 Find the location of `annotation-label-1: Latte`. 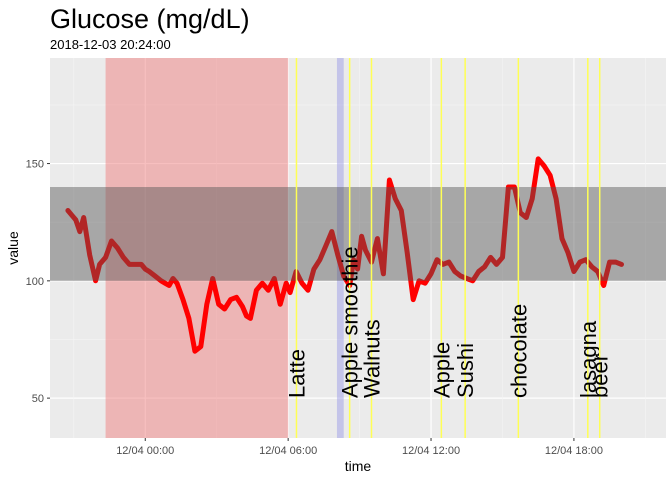

annotation-label-1: Latte is located at coordinates (297, 373).